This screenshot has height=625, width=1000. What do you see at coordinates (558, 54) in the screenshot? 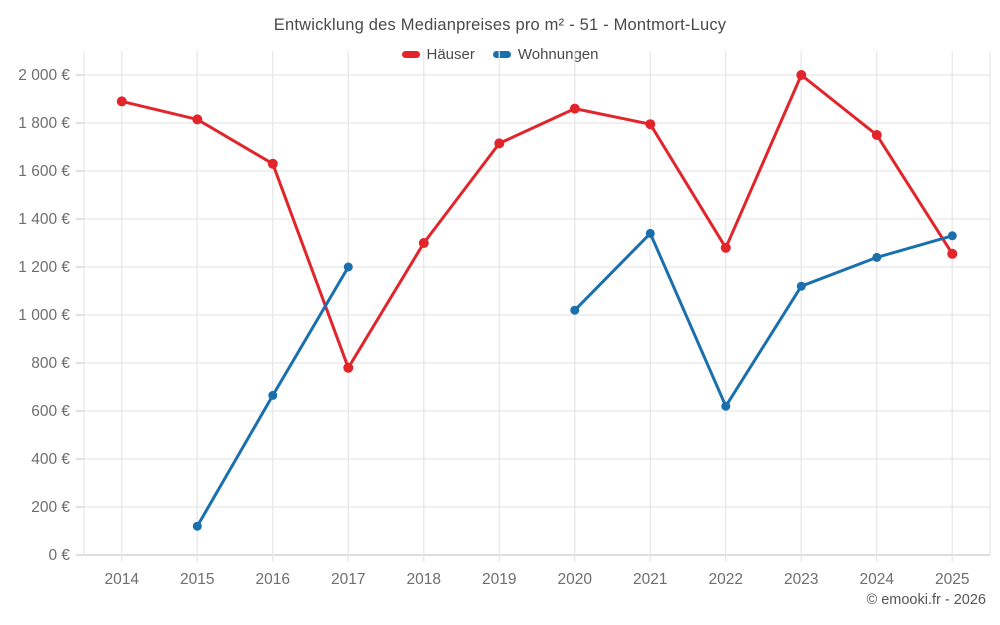
I see `legend-label-wohnungen: Wohnungen` at bounding box center [558, 54].